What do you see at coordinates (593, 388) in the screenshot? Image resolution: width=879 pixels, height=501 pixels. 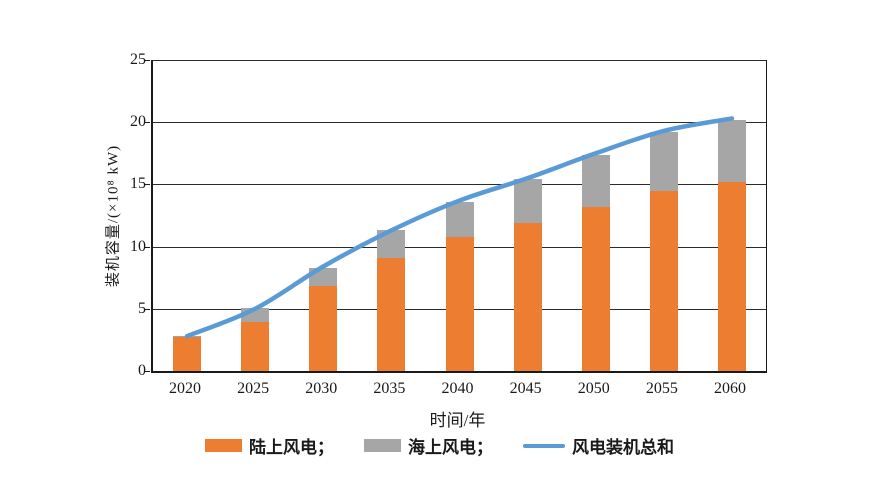 I see `x-tick-label-2050: 2050` at bounding box center [593, 388].